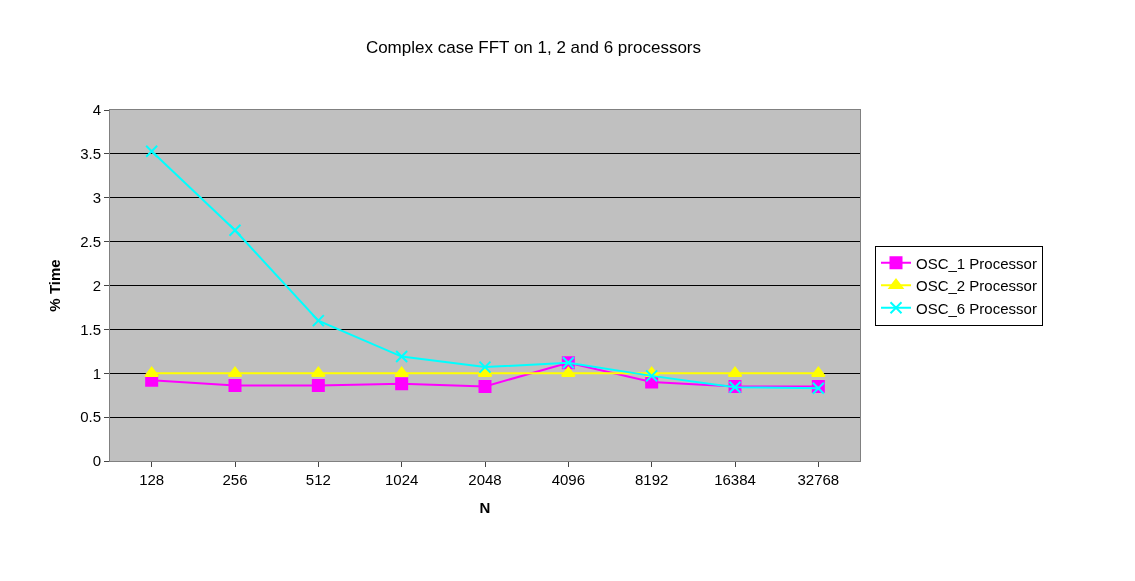 The height and width of the screenshot is (581, 1135). Describe the element at coordinates (735, 479) in the screenshot. I see `x-tick-label: 16384` at that location.